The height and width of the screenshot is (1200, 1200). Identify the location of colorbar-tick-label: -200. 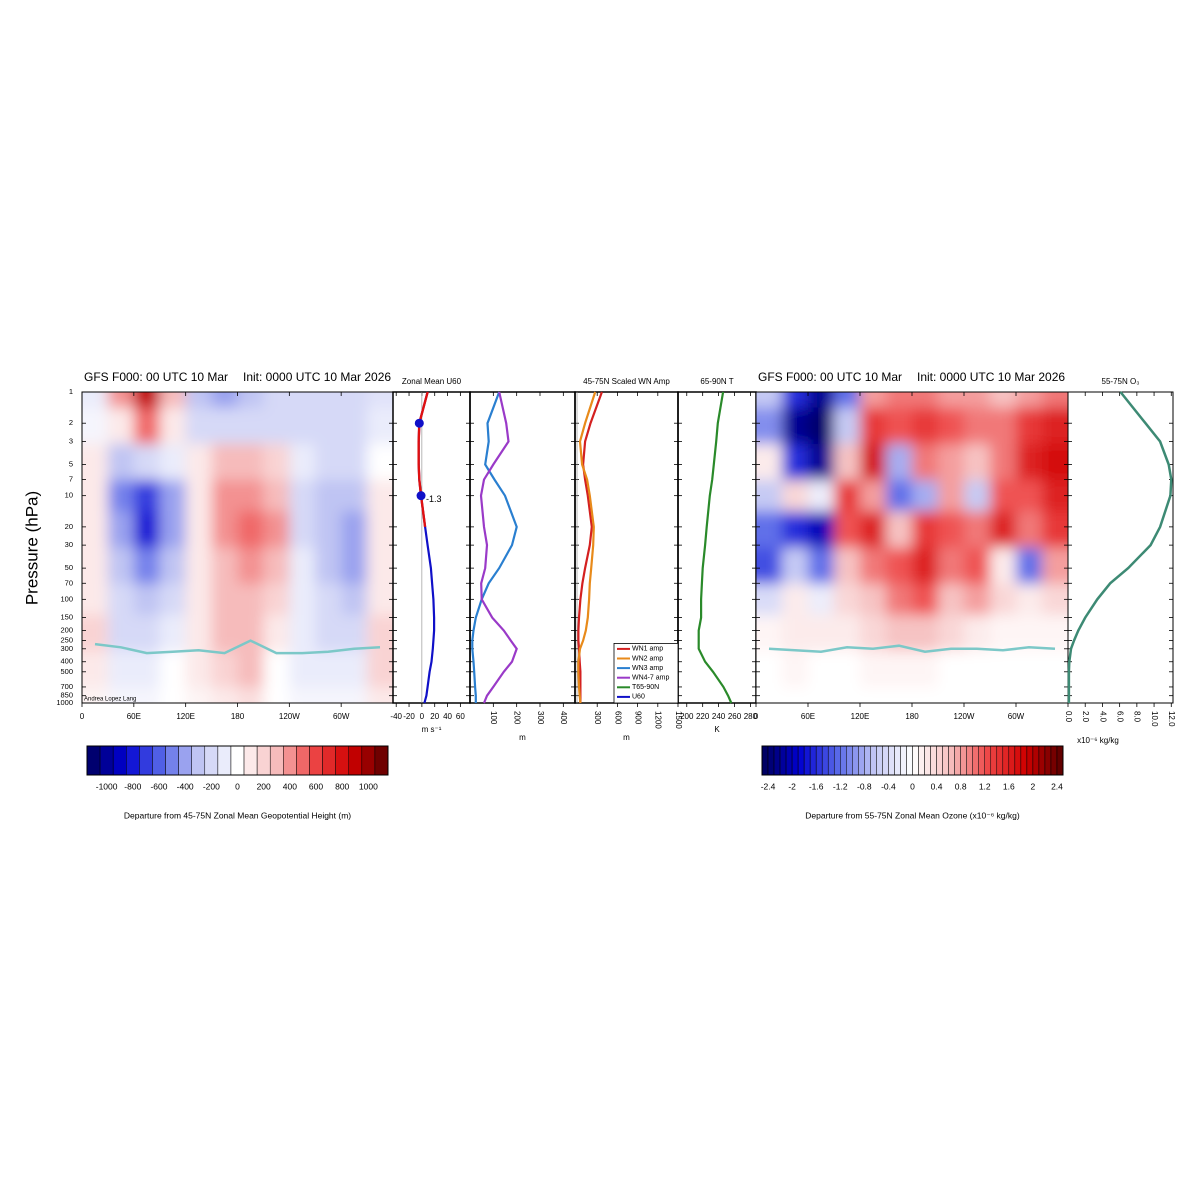
(211, 786).